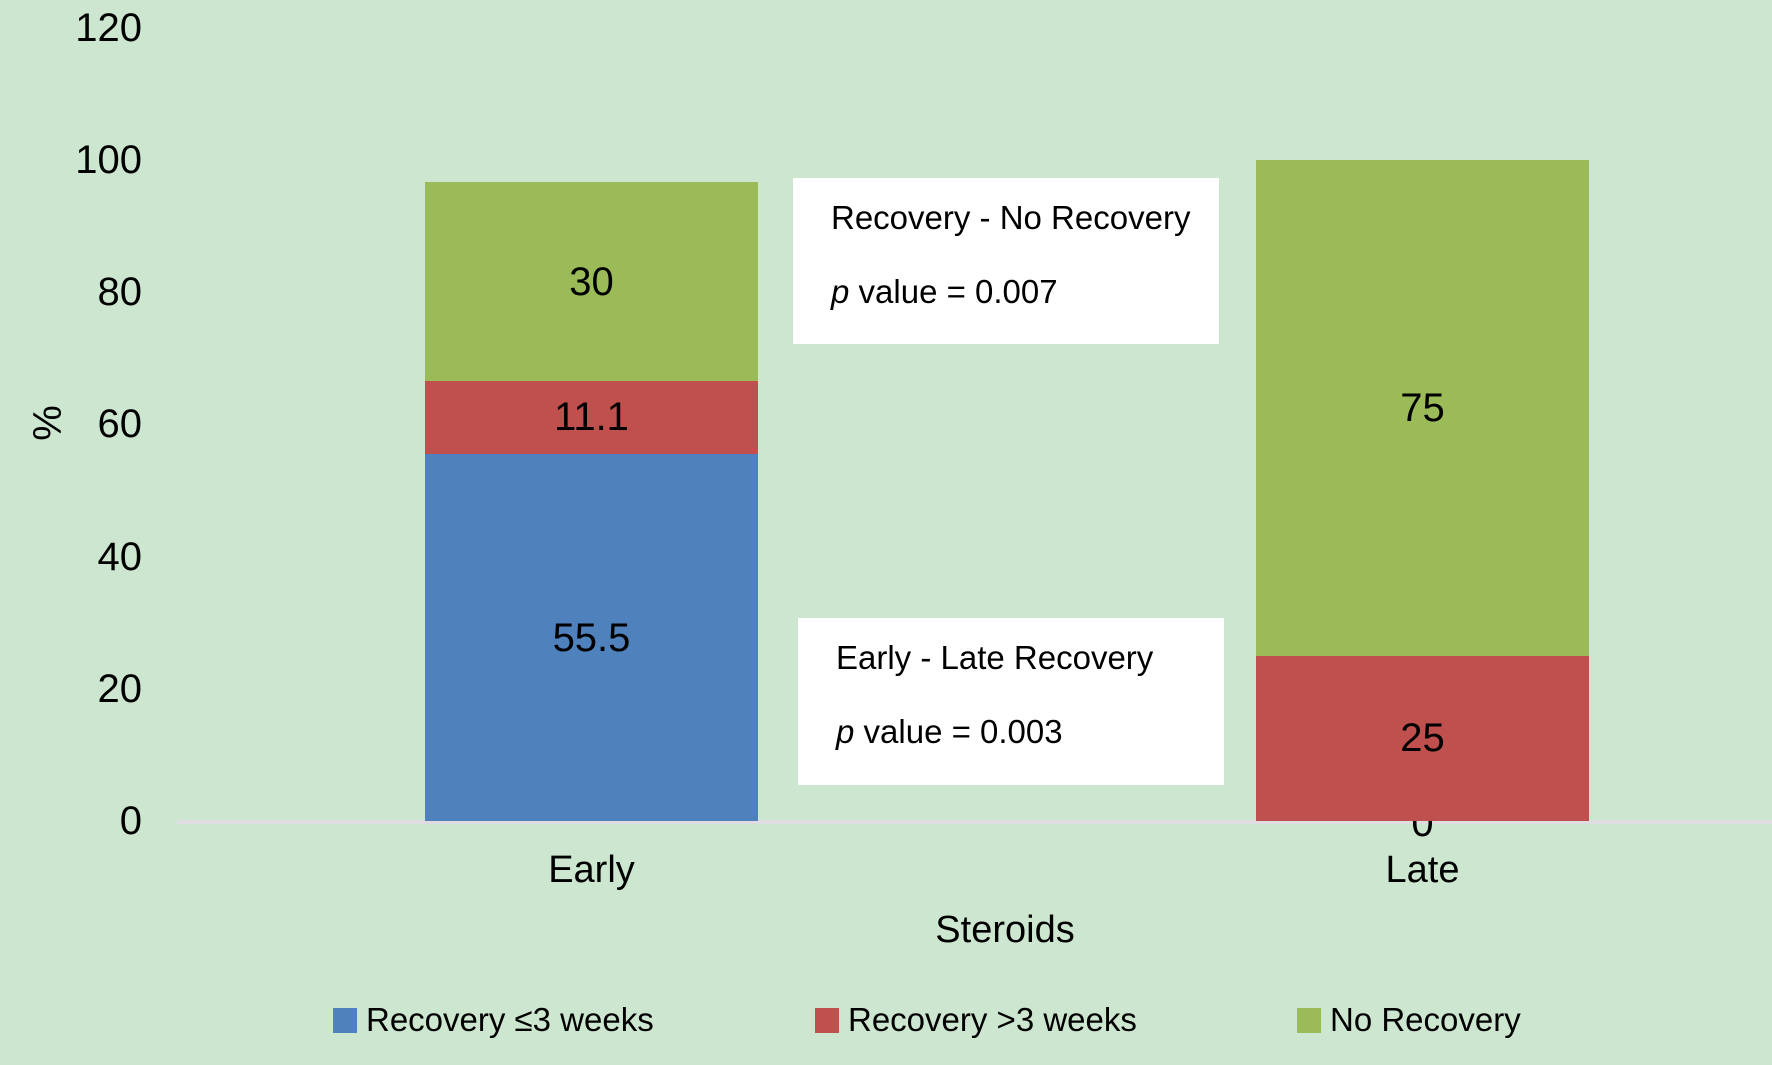 This screenshot has height=1065, width=1772. I want to click on legend-item-recovery-3-weeks: Recovery >3 weeks, so click(976, 1019).